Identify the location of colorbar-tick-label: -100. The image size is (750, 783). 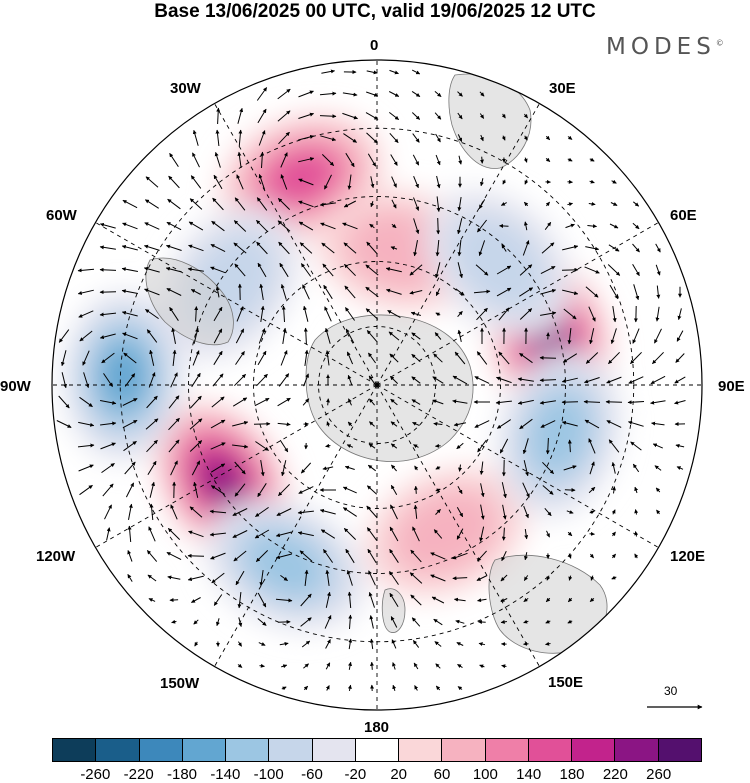
(268, 774).